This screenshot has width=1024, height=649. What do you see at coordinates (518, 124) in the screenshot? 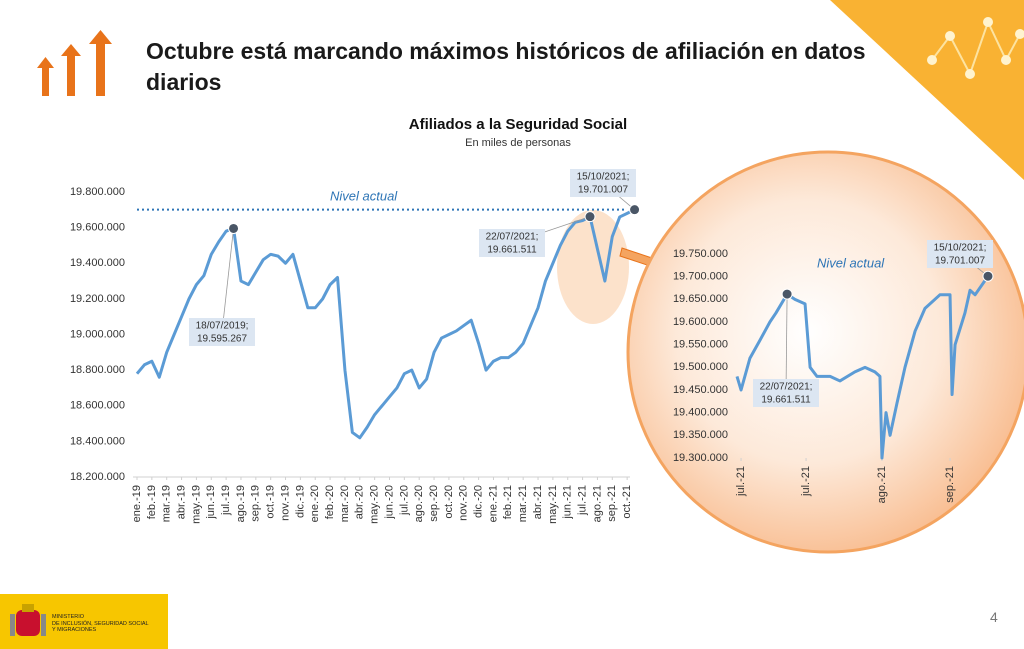
I see `chart-title: Afiliados a la Seguridad Social` at bounding box center [518, 124].